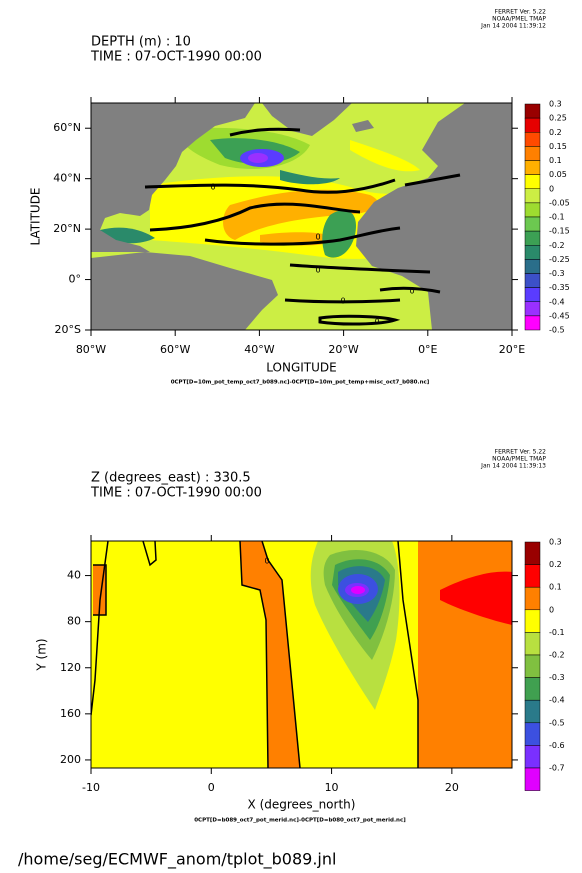 Image resolution: width=582 pixels, height=873 pixels. What do you see at coordinates (557, 745) in the screenshot?
I see `colorbar-label: -0.6` at bounding box center [557, 745].